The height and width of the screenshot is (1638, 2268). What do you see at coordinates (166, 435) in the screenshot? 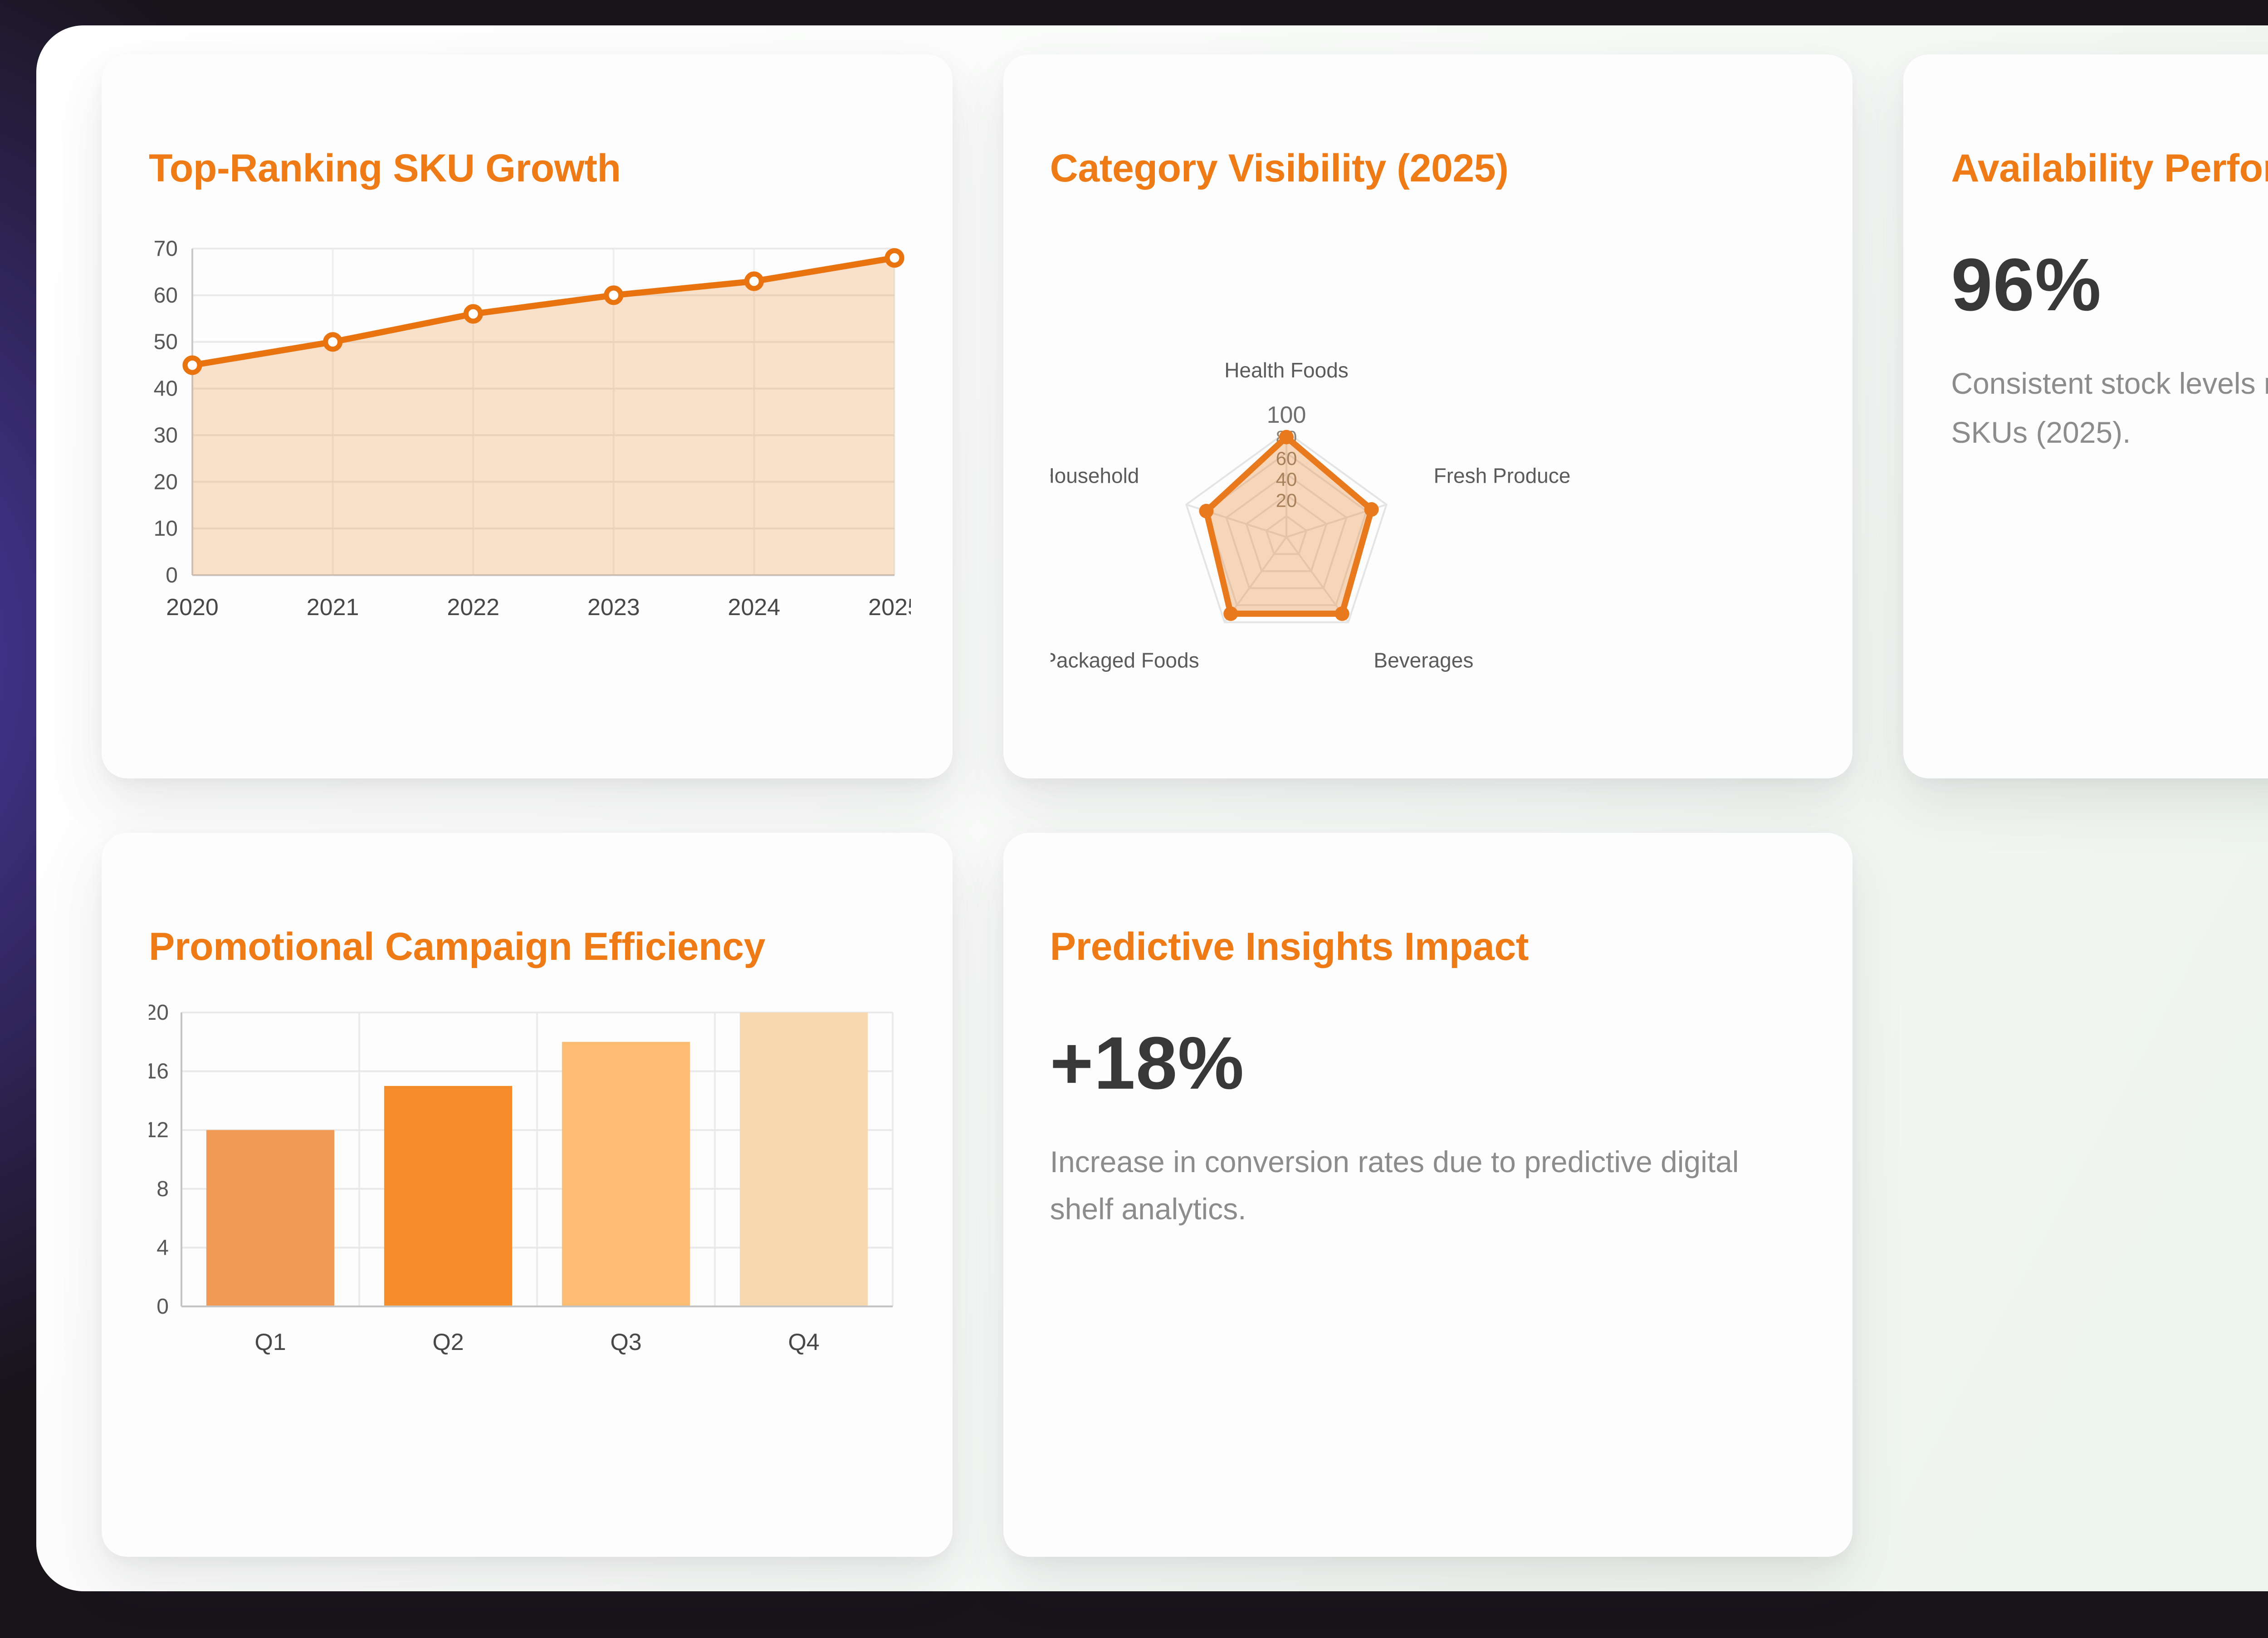
I see `svg-text: 30` at bounding box center [166, 435].